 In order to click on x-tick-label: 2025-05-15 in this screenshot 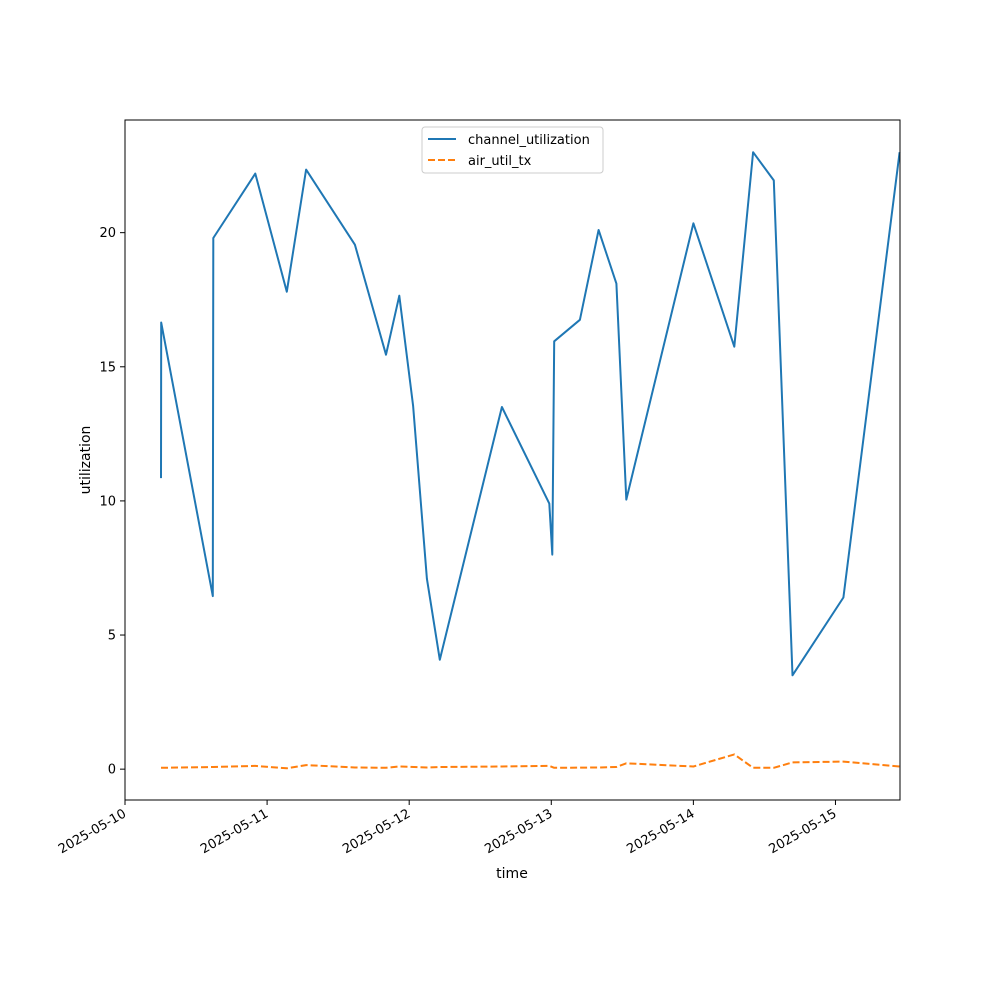, I will do `click(803, 831)`.